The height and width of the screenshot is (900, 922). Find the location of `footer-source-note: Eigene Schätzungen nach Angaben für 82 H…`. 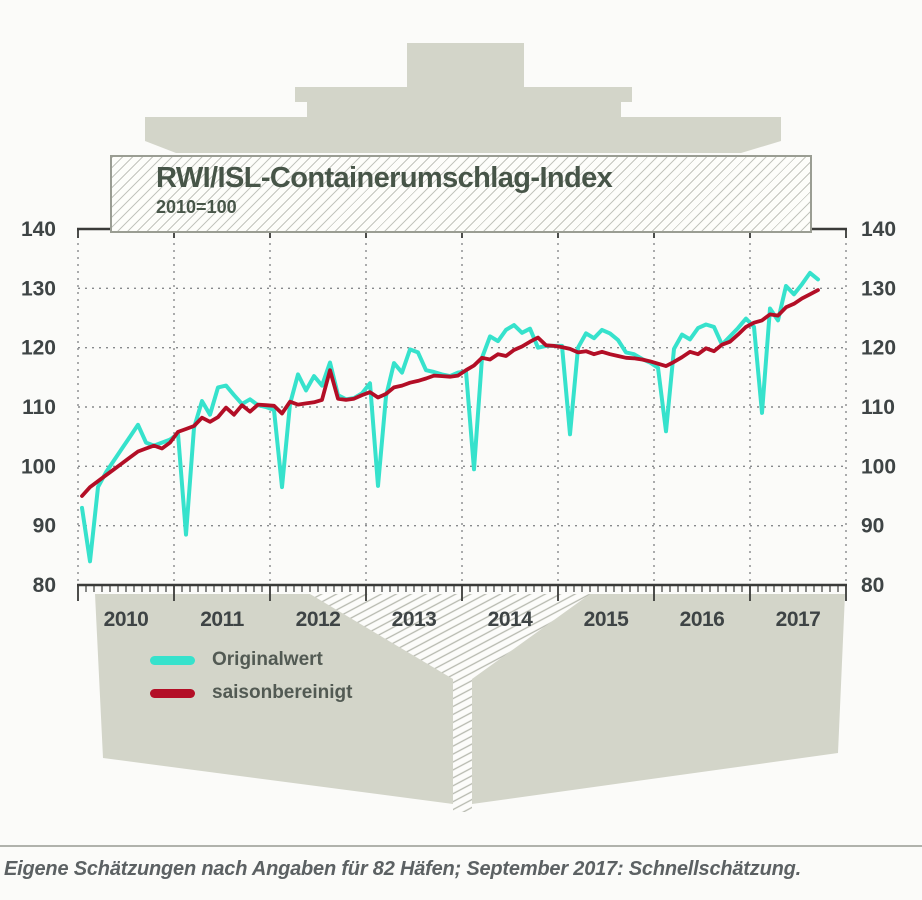

footer-source-note: Eigene Schätzungen nach Angaben für 82 H… is located at coordinates (402, 869).